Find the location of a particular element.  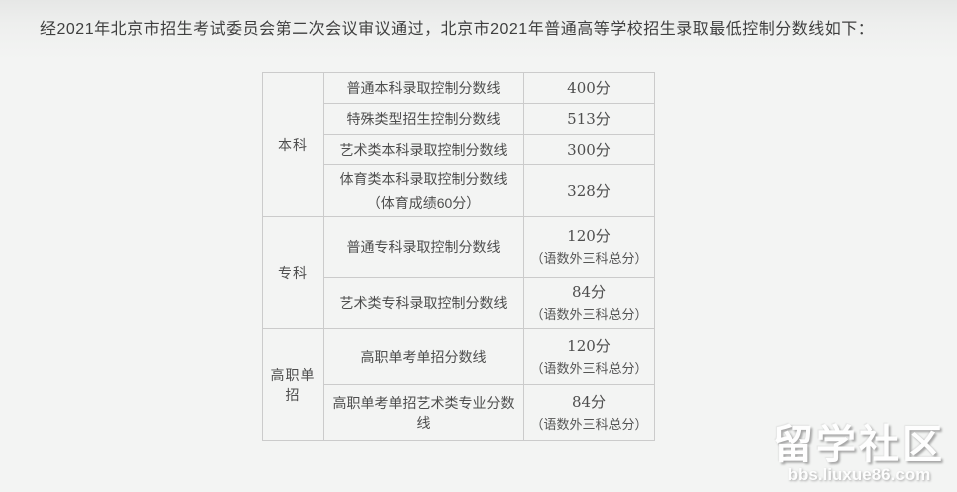

row-score: 328分 is located at coordinates (589, 190).